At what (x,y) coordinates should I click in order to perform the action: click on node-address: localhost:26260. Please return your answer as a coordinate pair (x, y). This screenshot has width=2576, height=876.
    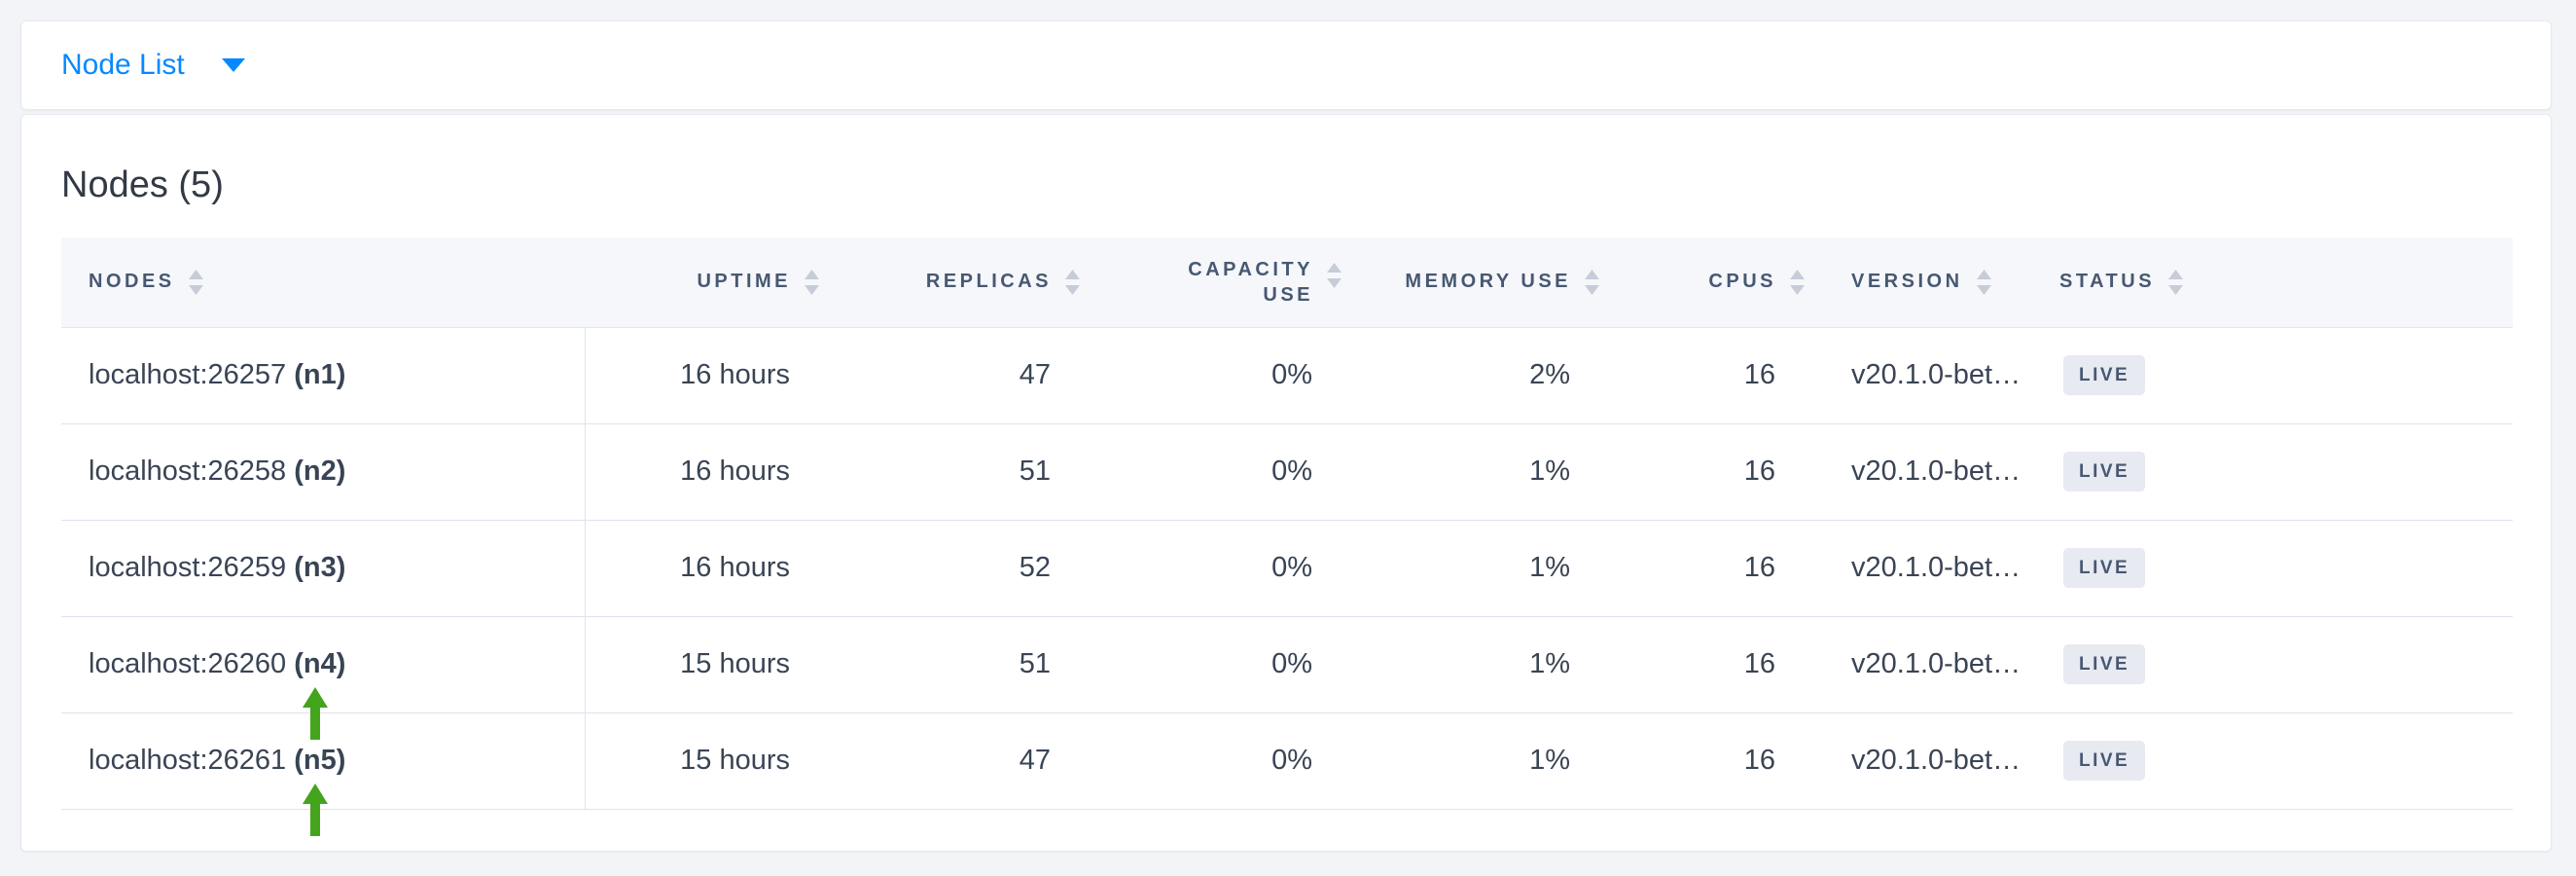
    Looking at the image, I should click on (188, 664).